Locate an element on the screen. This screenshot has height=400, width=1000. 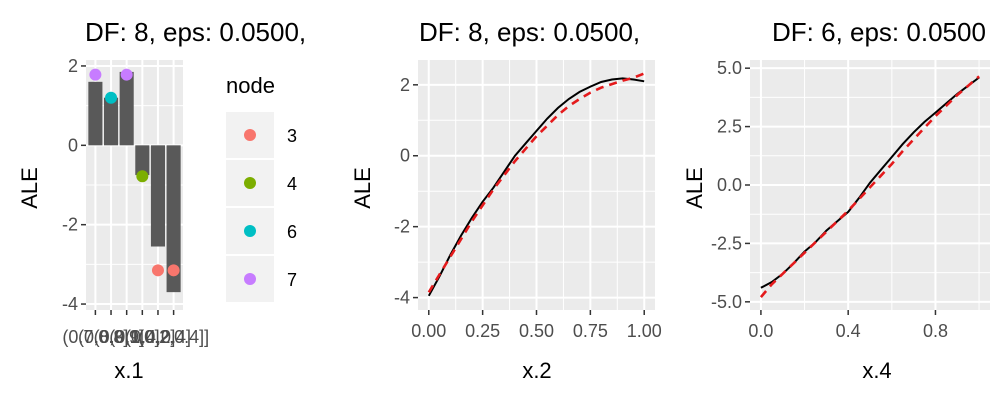
panel-x2-title: DF: 8, eps: 0.0500, is located at coordinates (529, 32).